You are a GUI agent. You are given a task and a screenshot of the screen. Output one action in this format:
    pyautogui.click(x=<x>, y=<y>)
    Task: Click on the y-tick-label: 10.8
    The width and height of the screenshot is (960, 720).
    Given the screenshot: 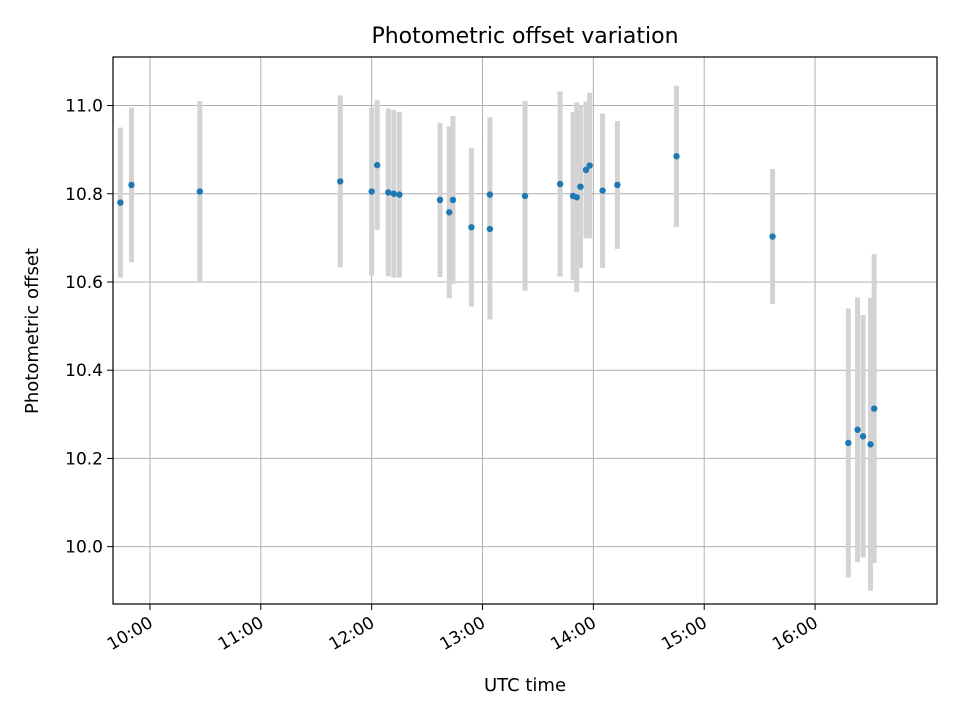 What is the action you would take?
    pyautogui.click(x=84, y=195)
    